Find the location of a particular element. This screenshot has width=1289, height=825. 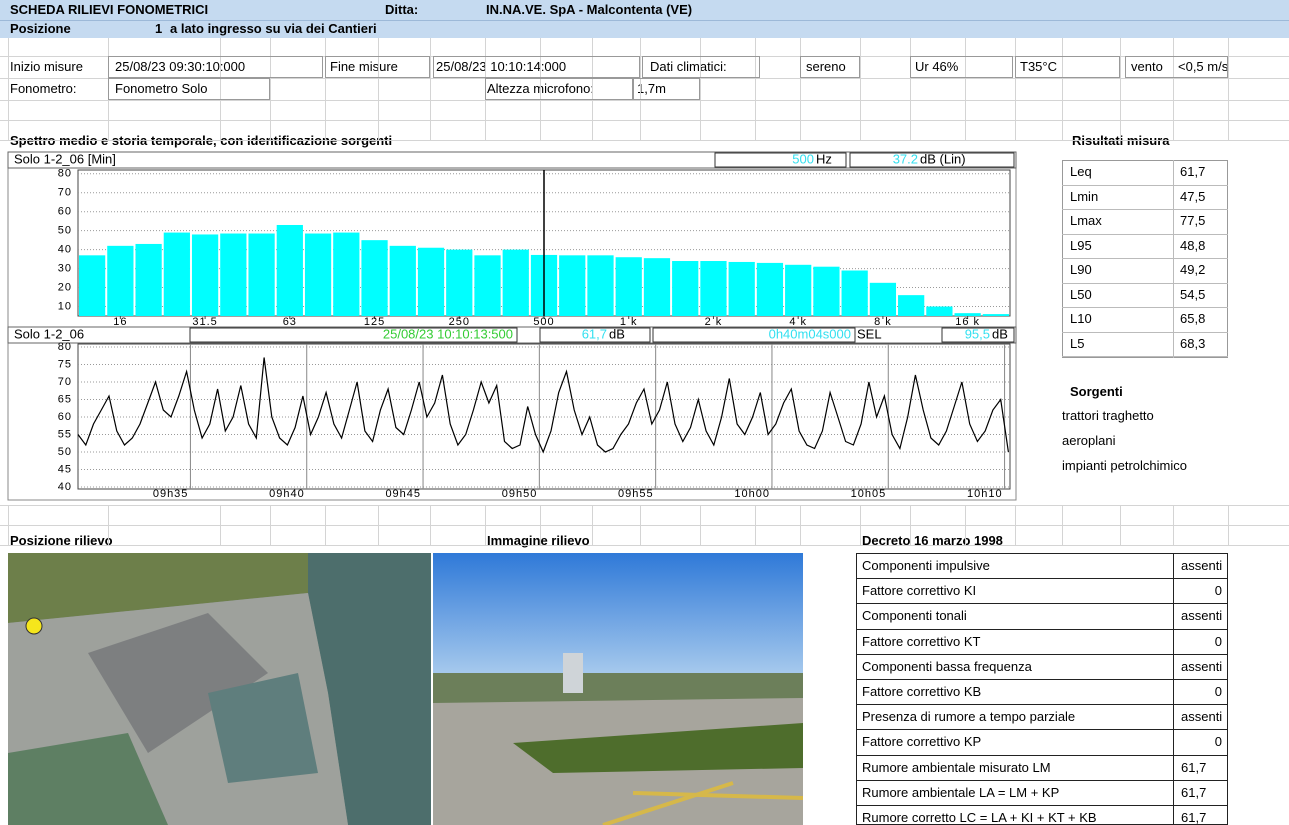

result-value: 47,5 is located at coordinates (1193, 196).